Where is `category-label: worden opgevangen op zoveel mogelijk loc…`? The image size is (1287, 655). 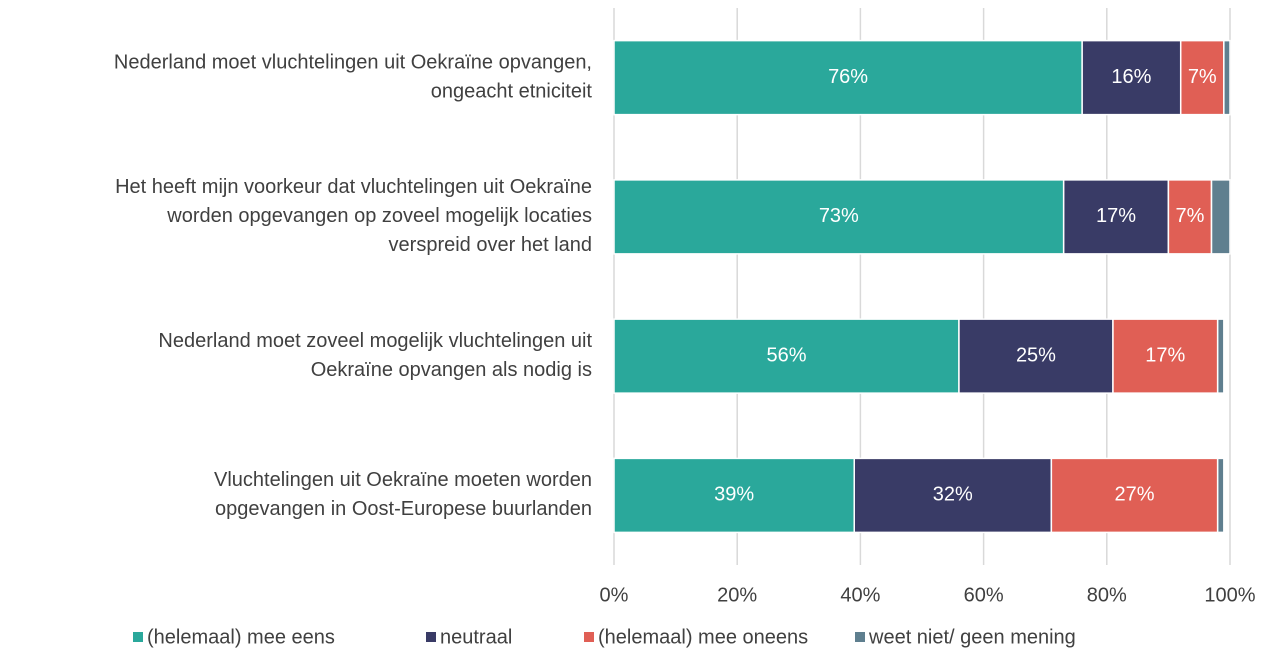 category-label: worden opgevangen op zoveel mogelijk loc… is located at coordinates (379, 216).